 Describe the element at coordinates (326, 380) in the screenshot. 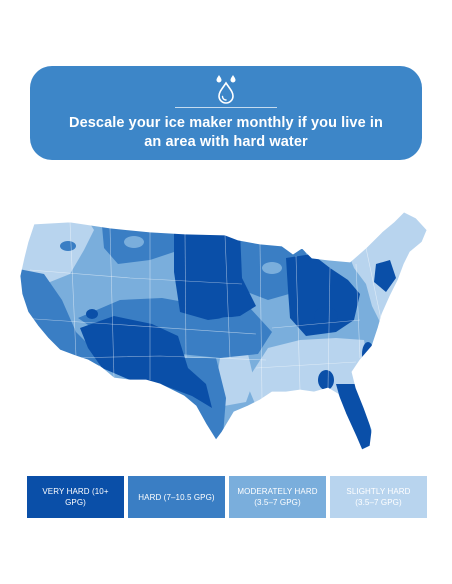

I see `region-very-hard-georgia-spot` at that location.